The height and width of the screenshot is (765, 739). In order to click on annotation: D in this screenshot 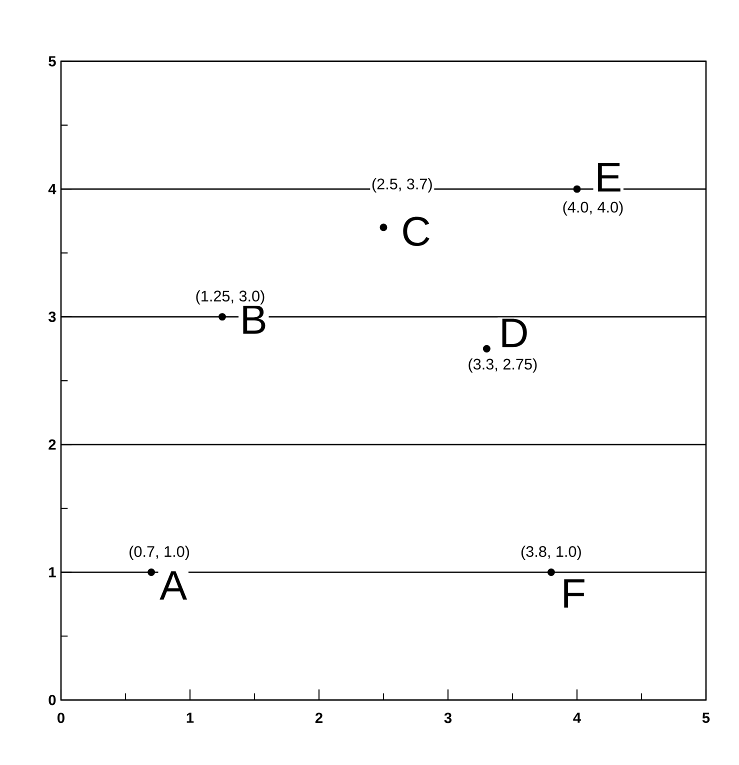, I will do `click(514, 333)`.